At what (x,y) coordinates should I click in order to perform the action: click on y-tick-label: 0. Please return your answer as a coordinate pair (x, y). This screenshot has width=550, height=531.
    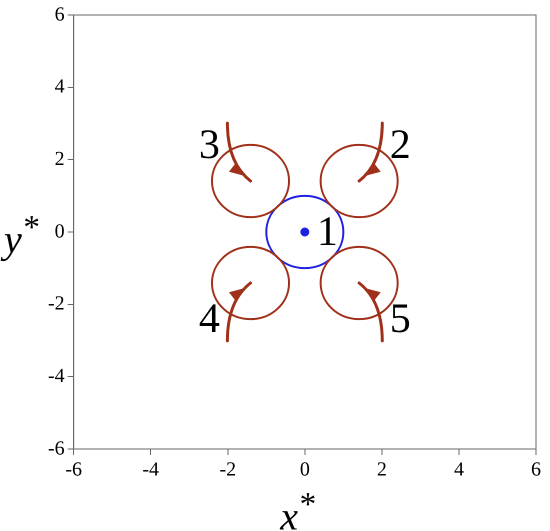
    Looking at the image, I should click on (59, 231).